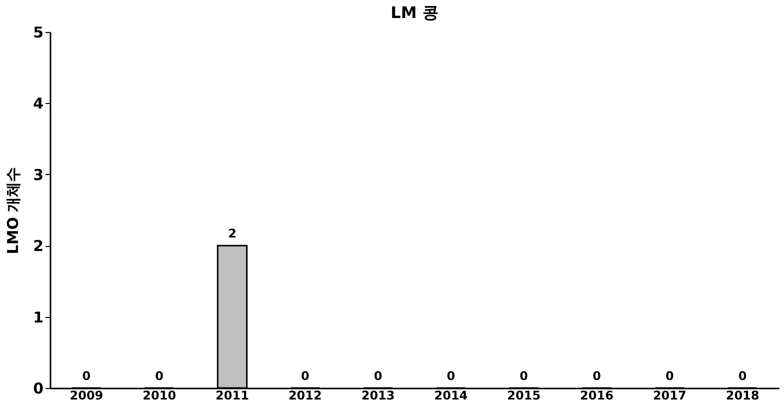 The height and width of the screenshot is (406, 784). Describe the element at coordinates (743, 395) in the screenshot. I see `x-tick-label: 2018` at that location.